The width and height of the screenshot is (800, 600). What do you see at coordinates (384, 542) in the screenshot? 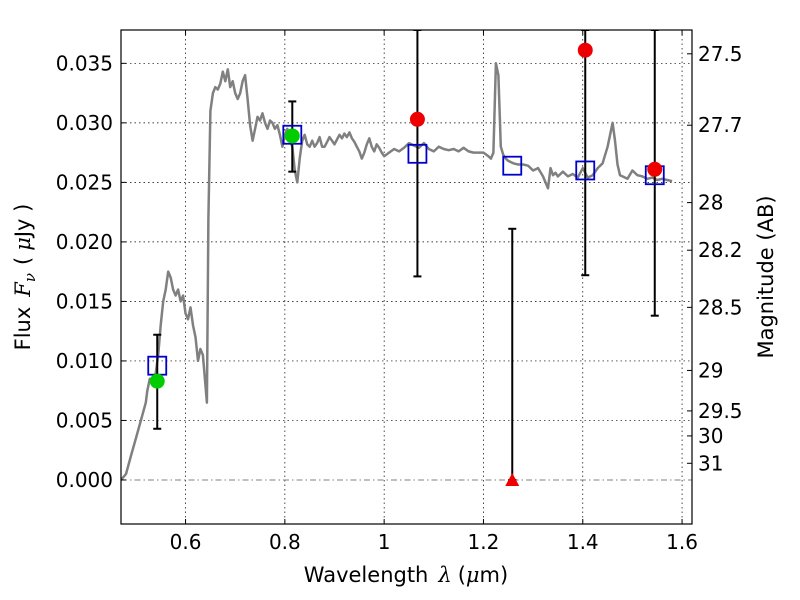
I see `x-tick-label: 1` at bounding box center [384, 542].